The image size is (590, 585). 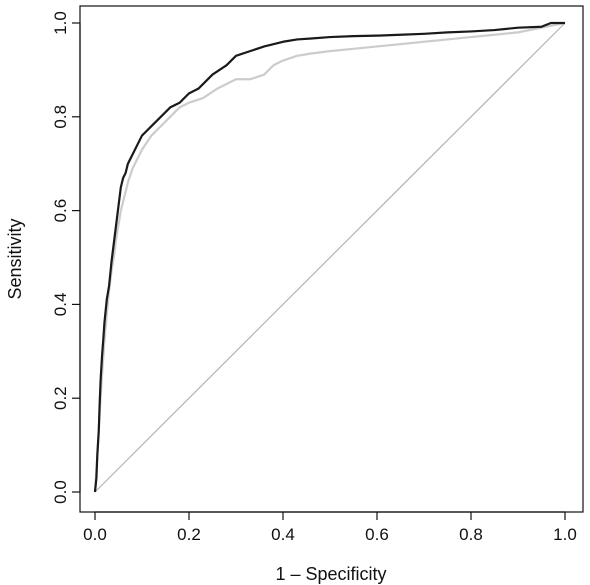 What do you see at coordinates (15, 258) in the screenshot?
I see `y-axis-label: Sensitivity` at bounding box center [15, 258].